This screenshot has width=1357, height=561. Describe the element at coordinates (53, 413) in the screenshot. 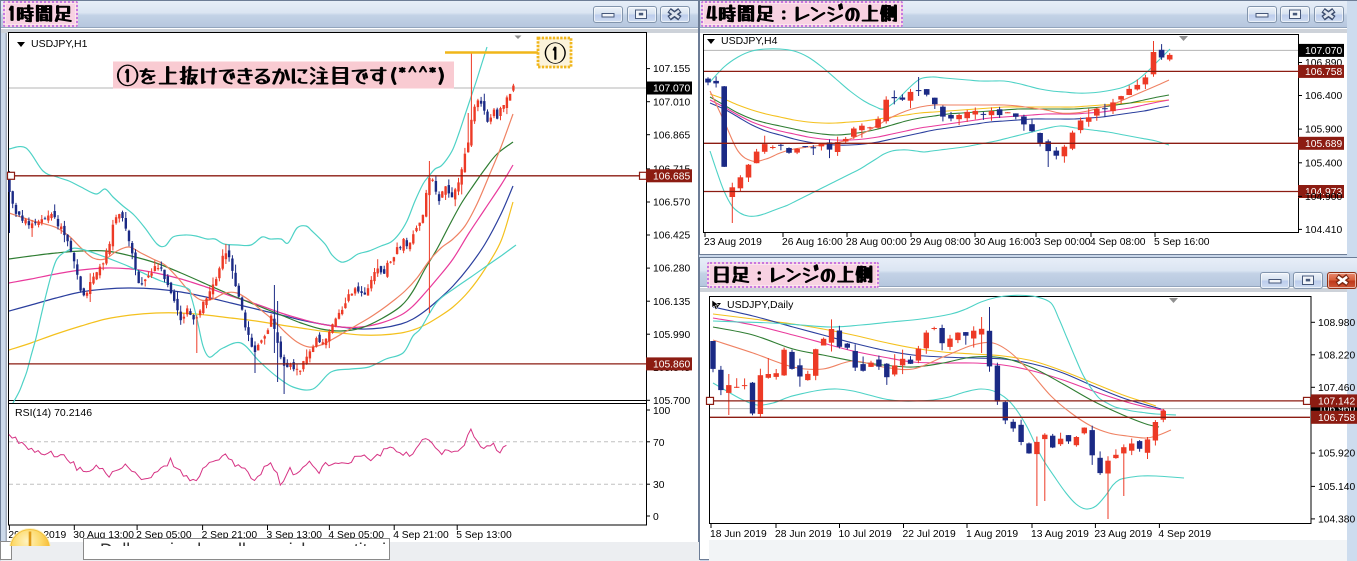

I see `svg-text: RSI(14) 70.2146` at that location.